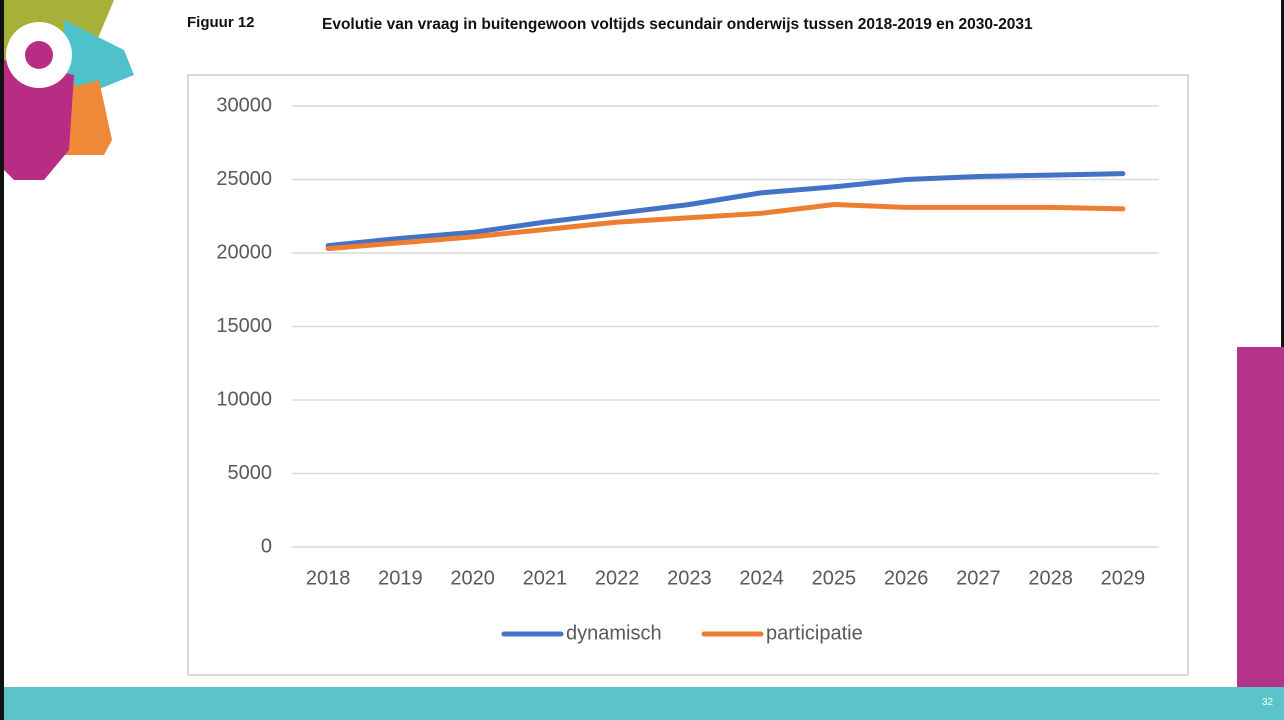  Describe the element at coordinates (244, 326) in the screenshot. I see `y-tick-label: 15000` at that location.